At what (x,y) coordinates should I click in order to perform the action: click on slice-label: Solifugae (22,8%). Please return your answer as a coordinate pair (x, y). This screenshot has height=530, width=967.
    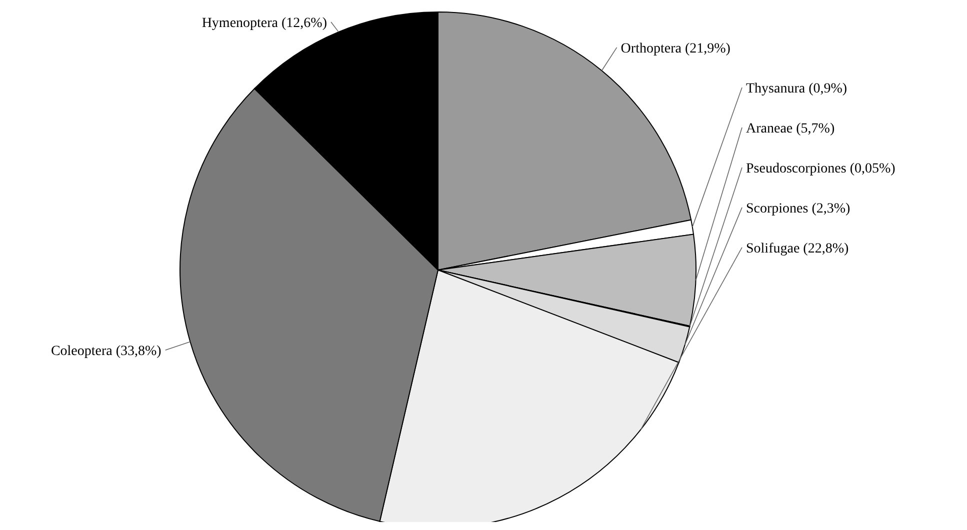
    Looking at the image, I should click on (797, 248).